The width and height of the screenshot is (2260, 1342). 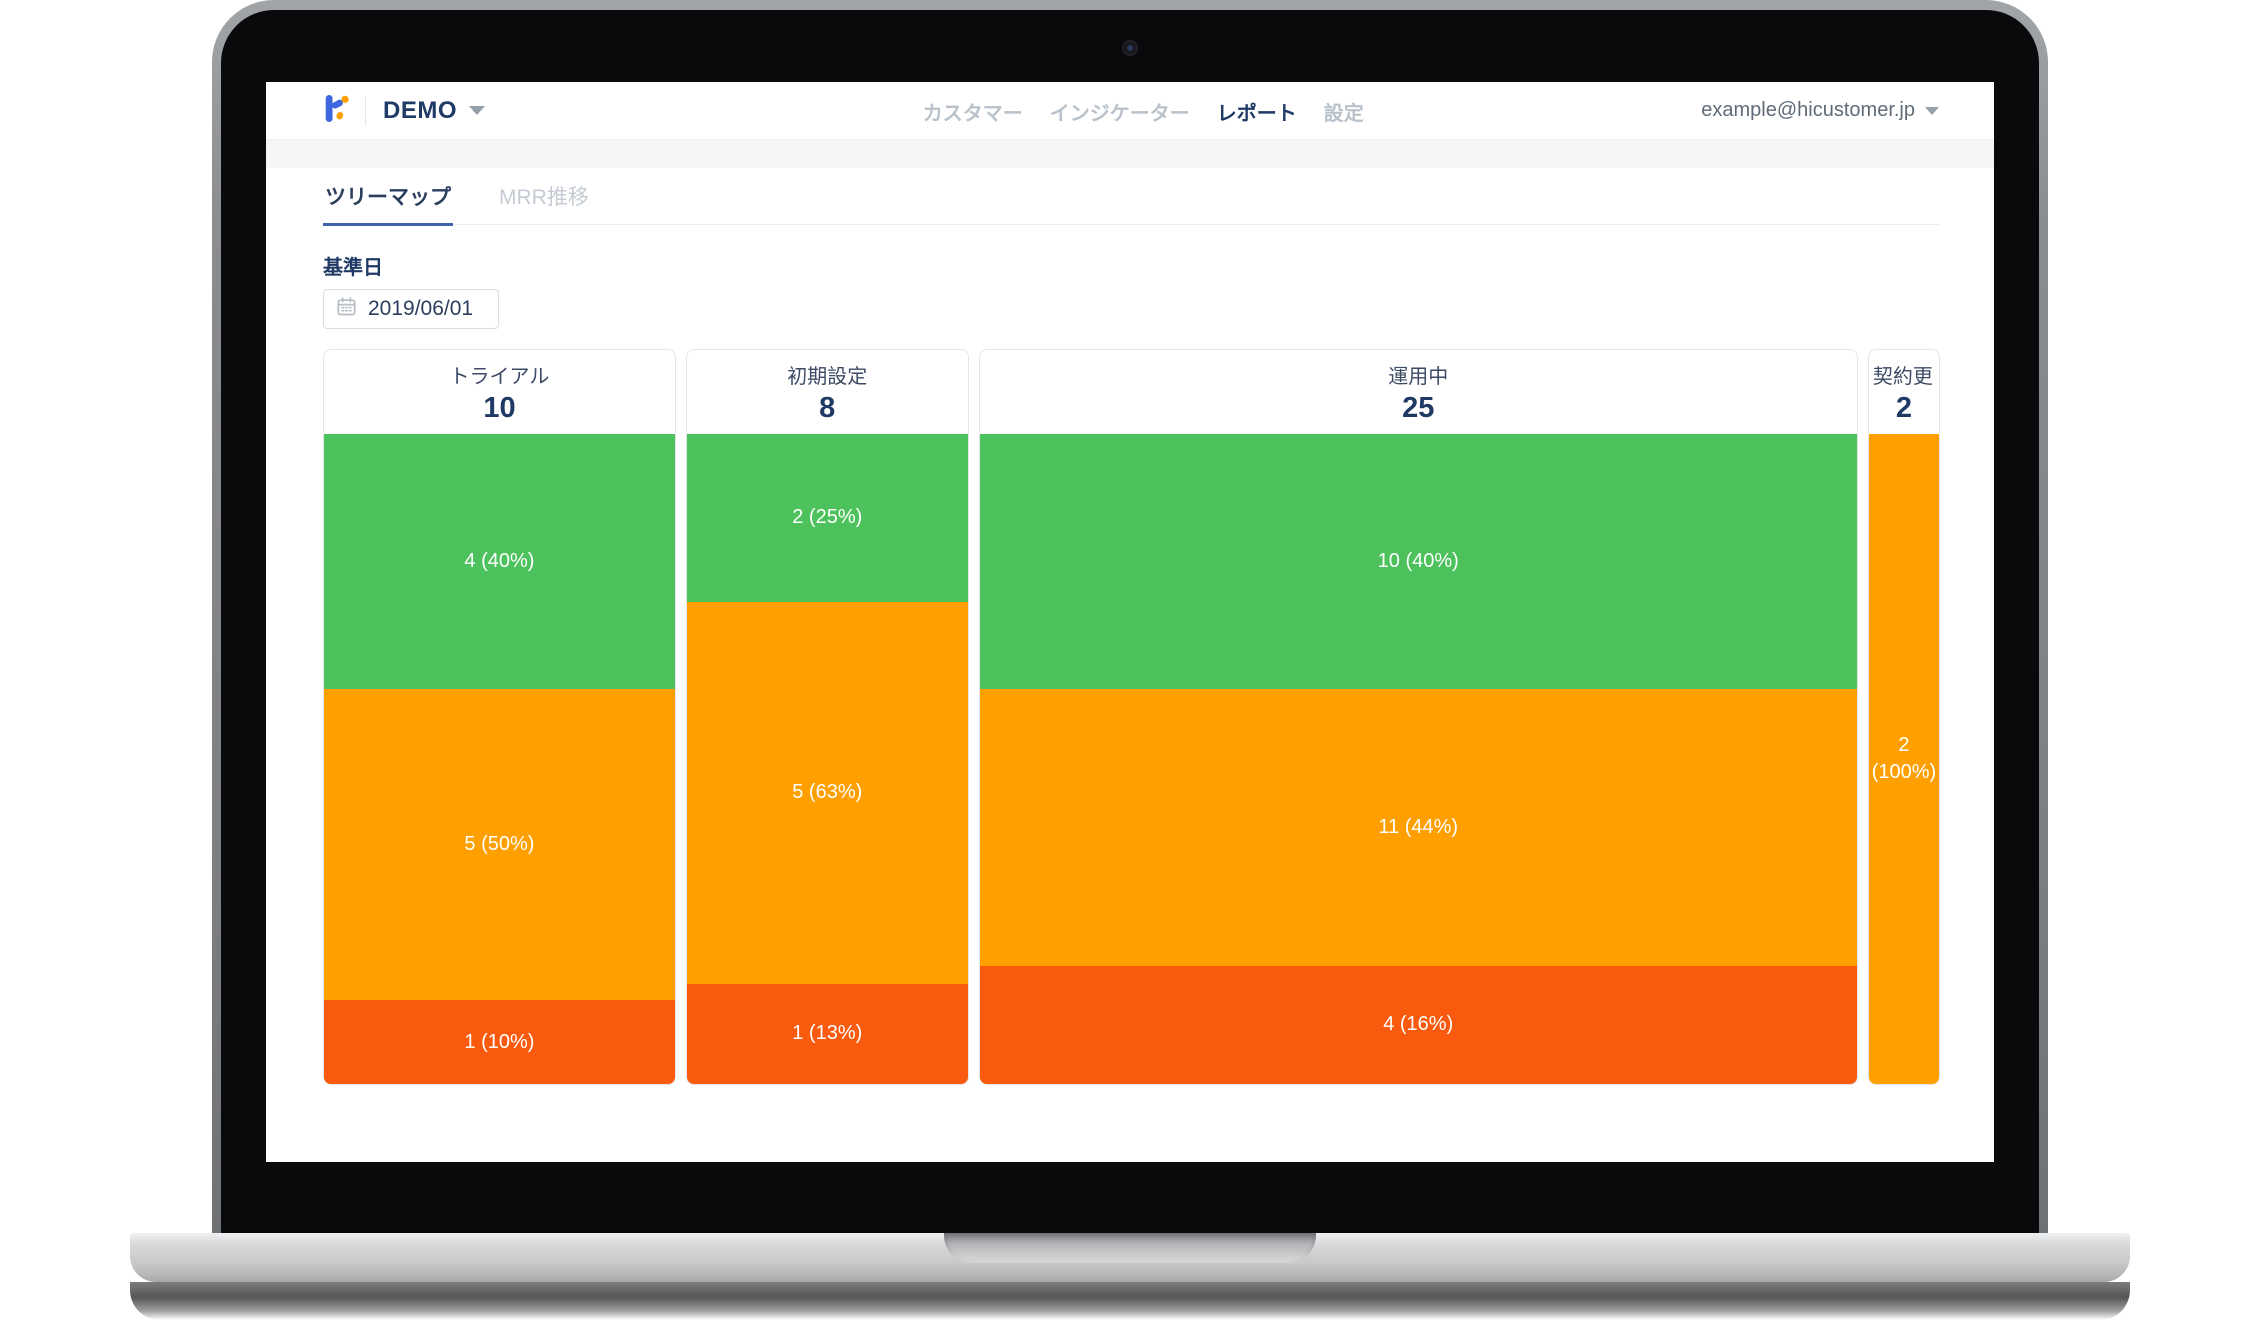 I want to click on column-segments: 2 (100%), so click(x=1903, y=759).